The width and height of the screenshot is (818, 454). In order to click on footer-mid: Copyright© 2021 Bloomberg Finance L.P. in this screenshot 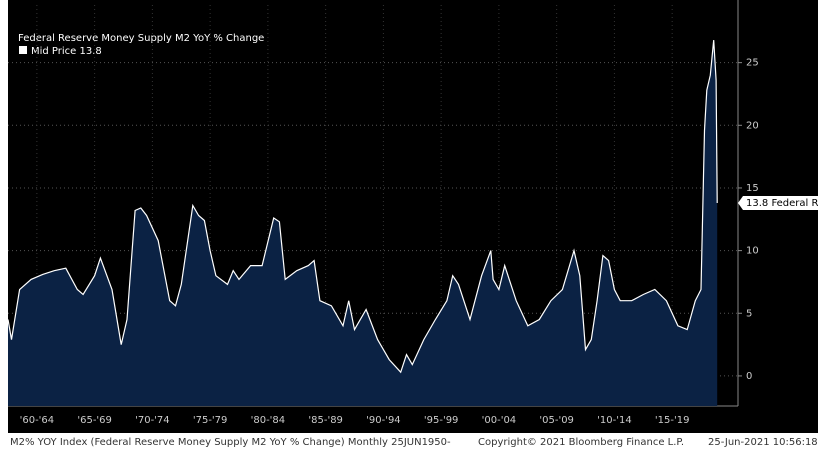, I will do `click(581, 442)`.